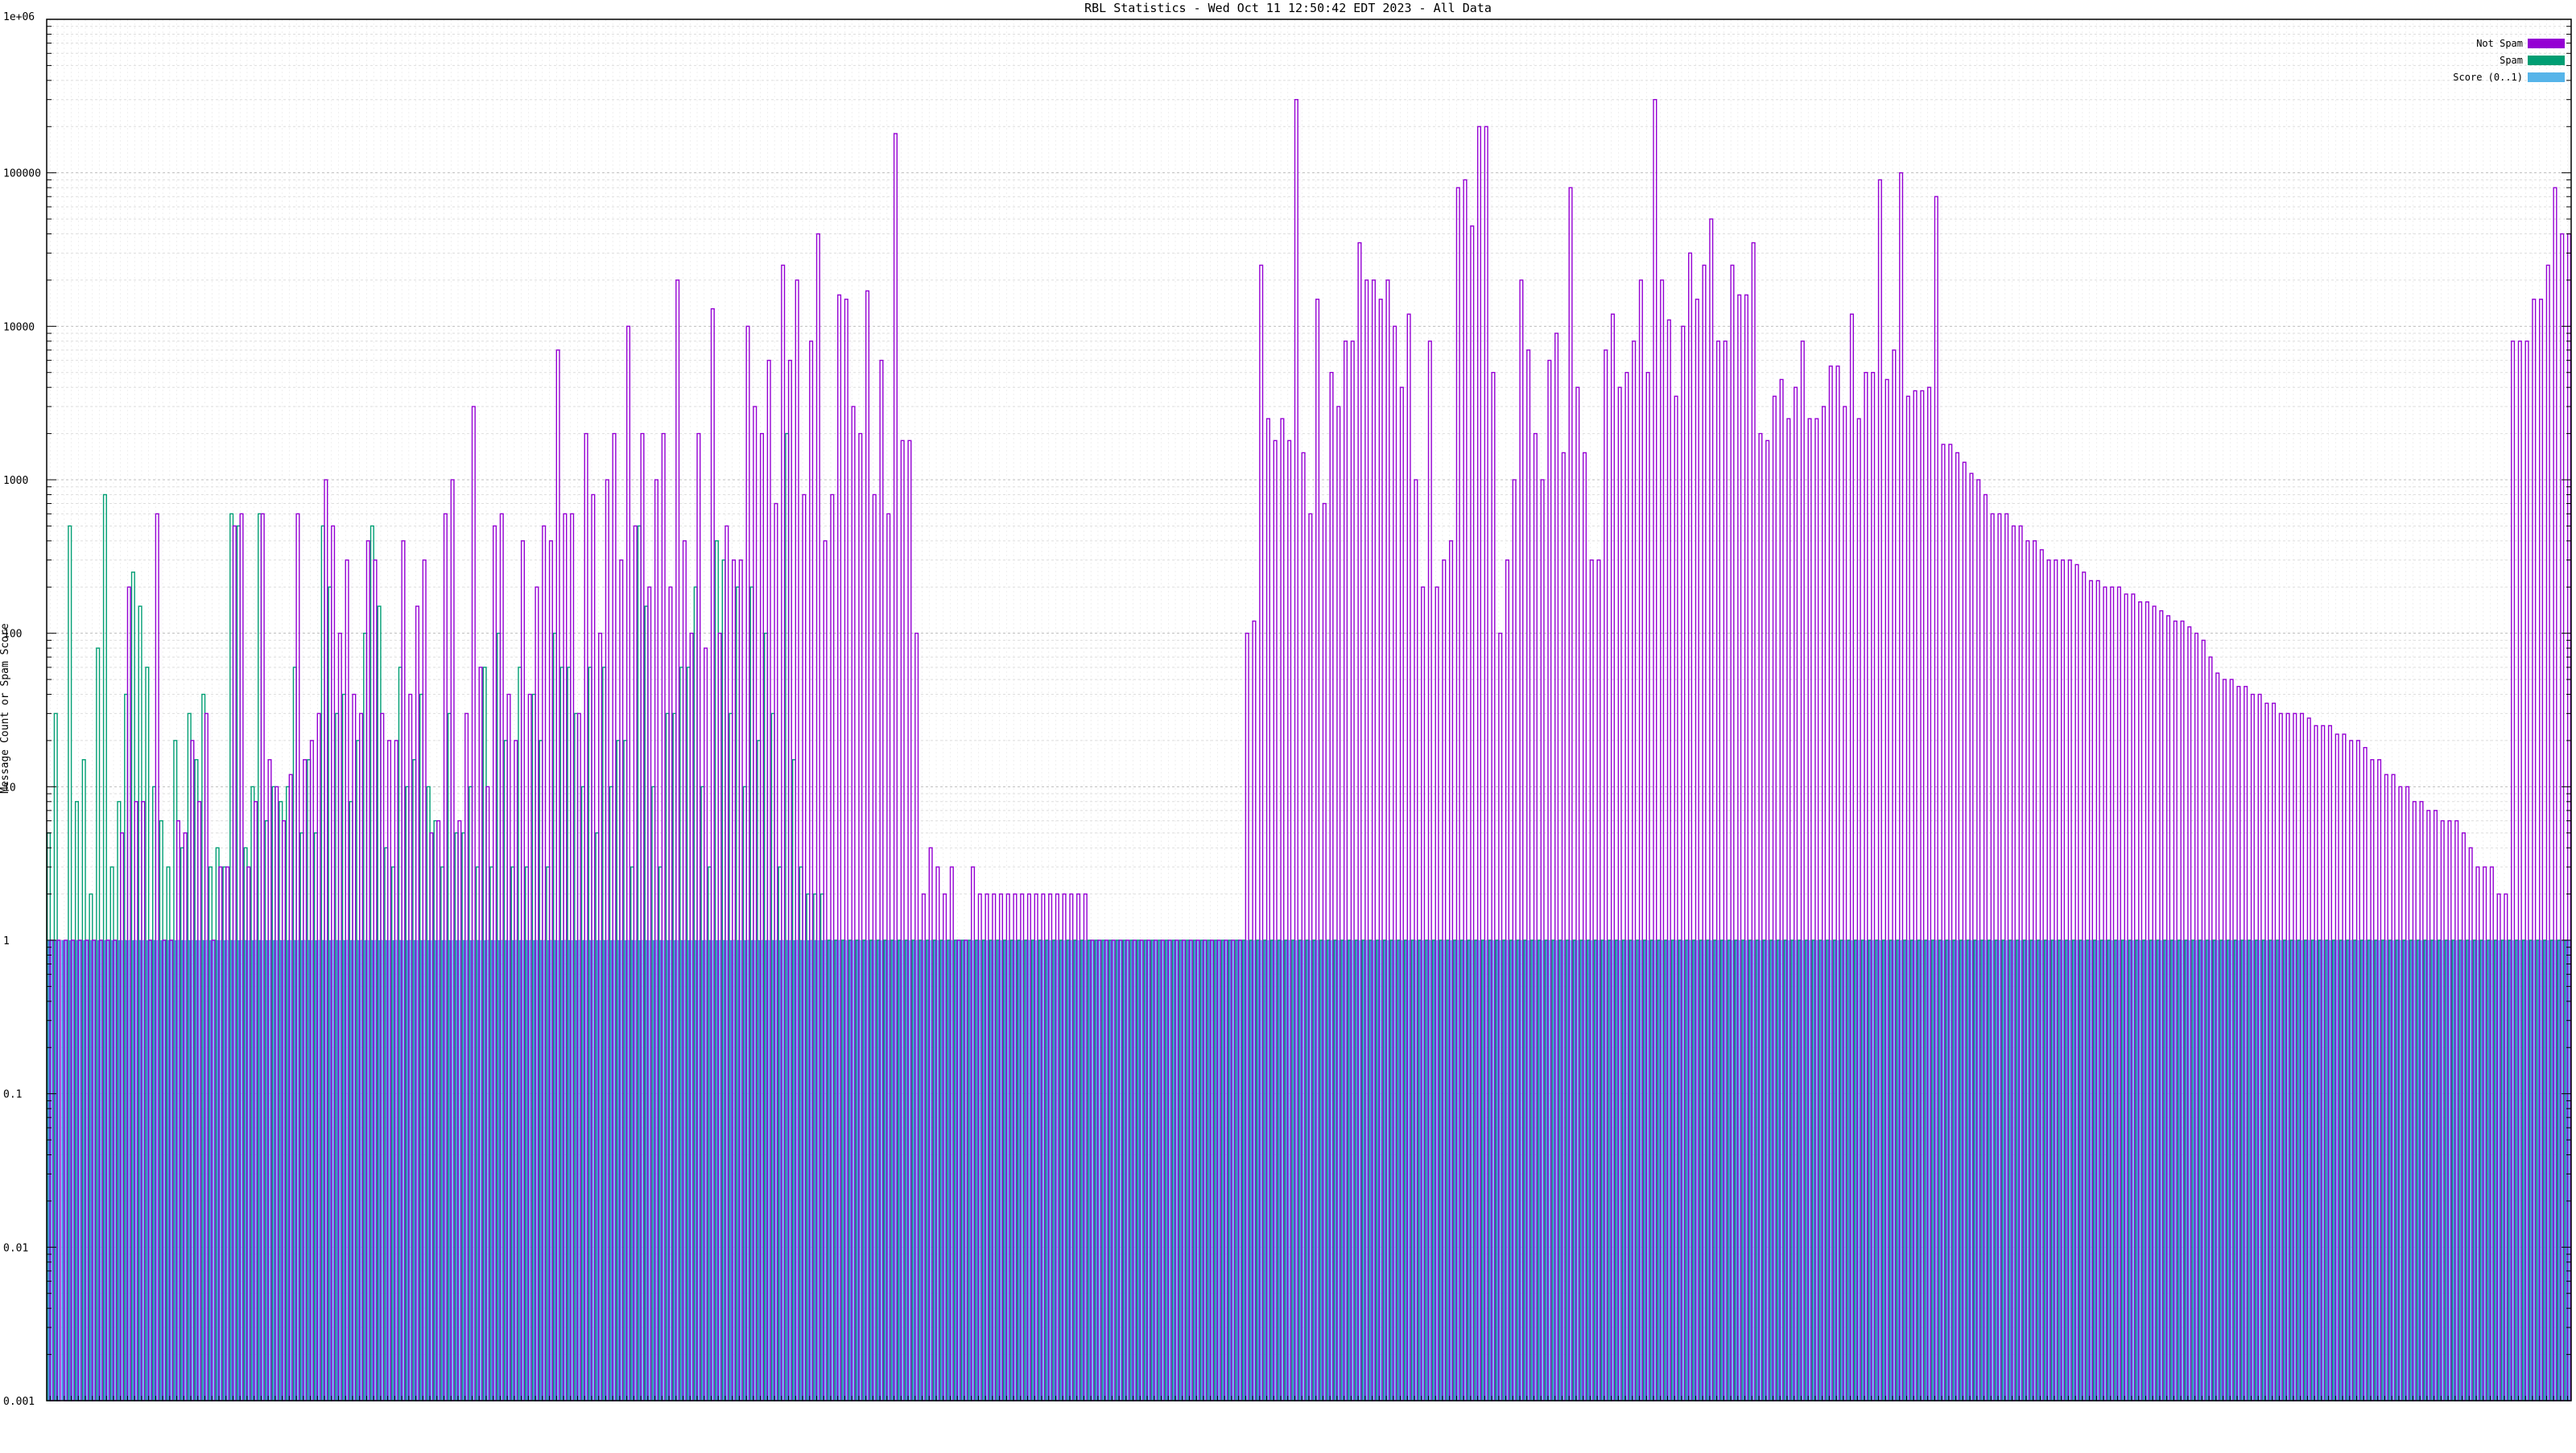 This screenshot has width=2576, height=1453. What do you see at coordinates (9, 788) in the screenshot?
I see `y-tick-label: 10` at bounding box center [9, 788].